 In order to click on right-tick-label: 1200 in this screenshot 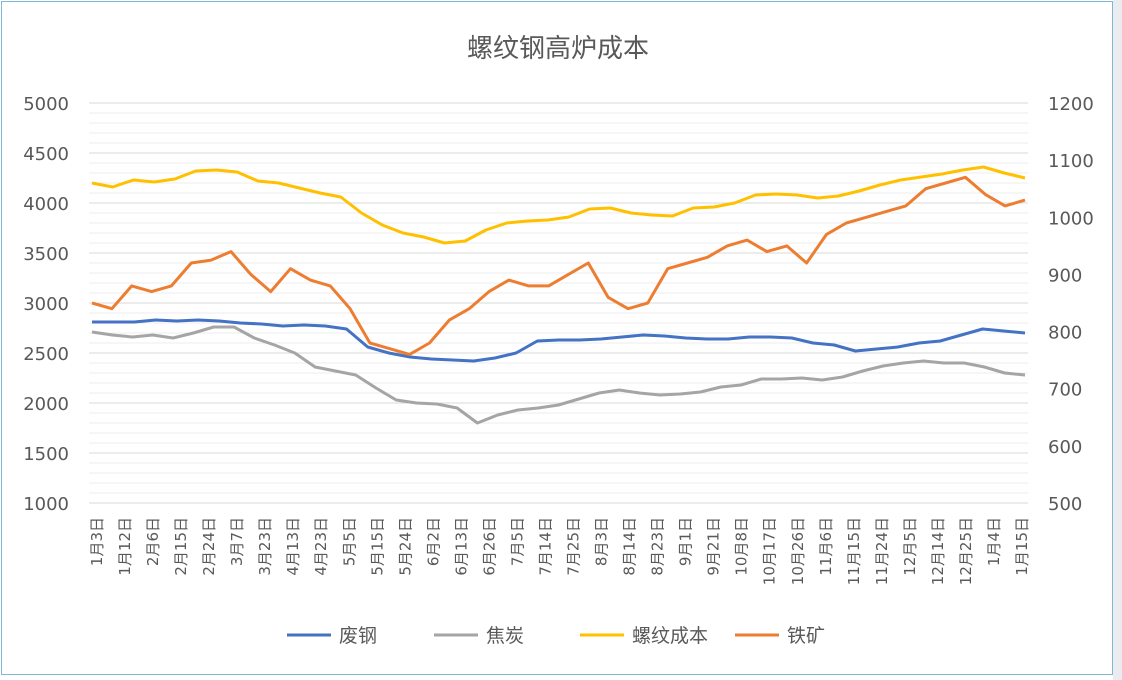, I will do `click(1071, 104)`.